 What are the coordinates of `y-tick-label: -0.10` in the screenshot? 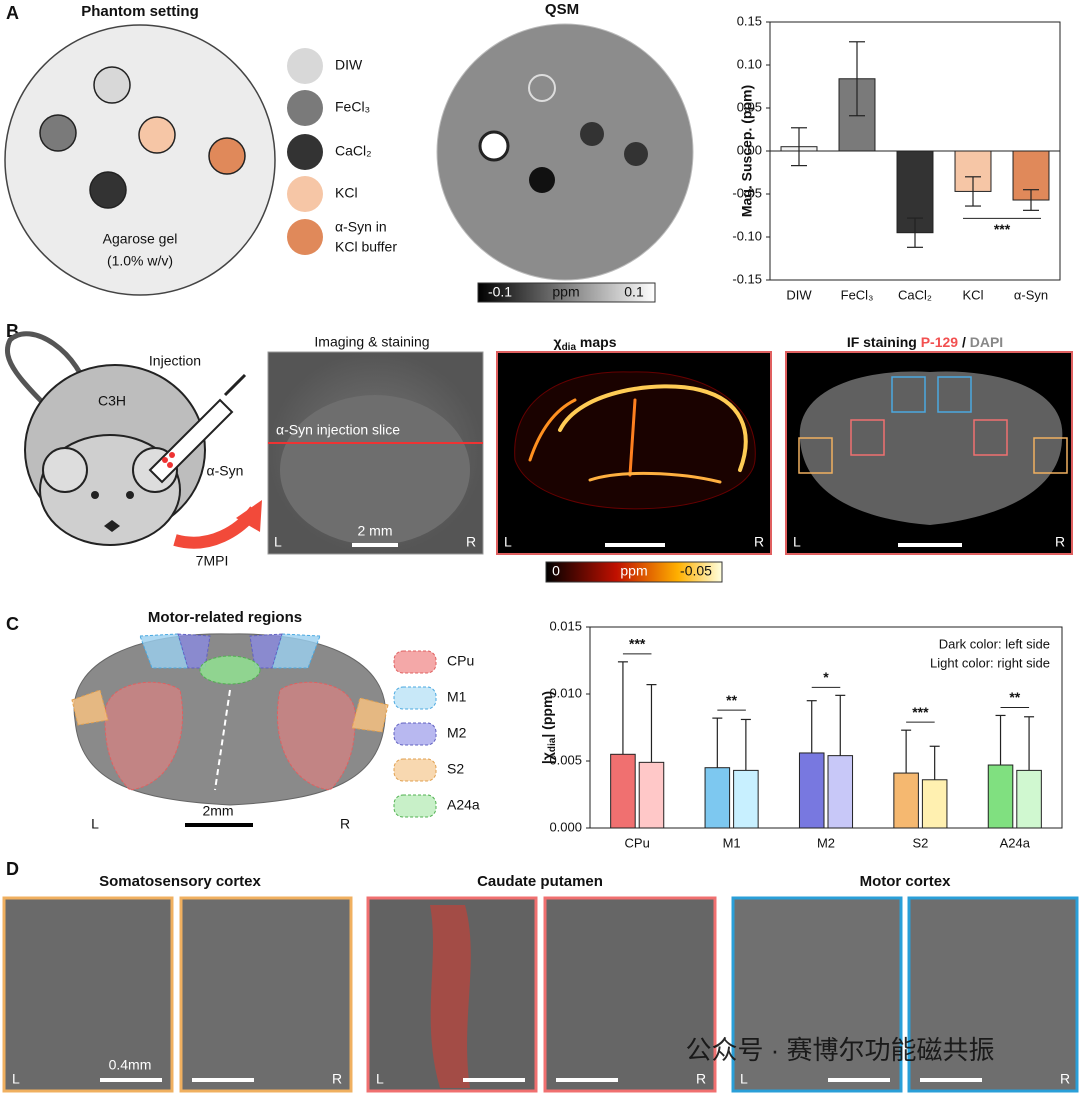 It's located at (747, 235).